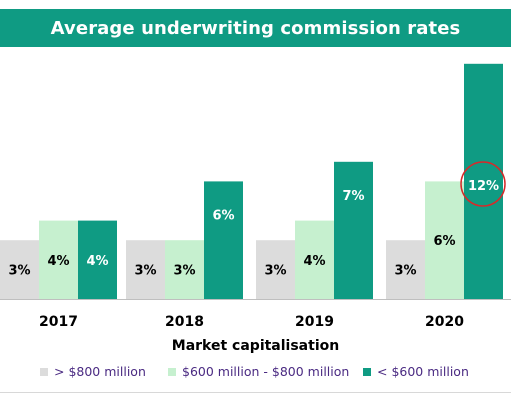 The image size is (511, 400). I want to click on bar-small-cap-2019, so click(353, 230).